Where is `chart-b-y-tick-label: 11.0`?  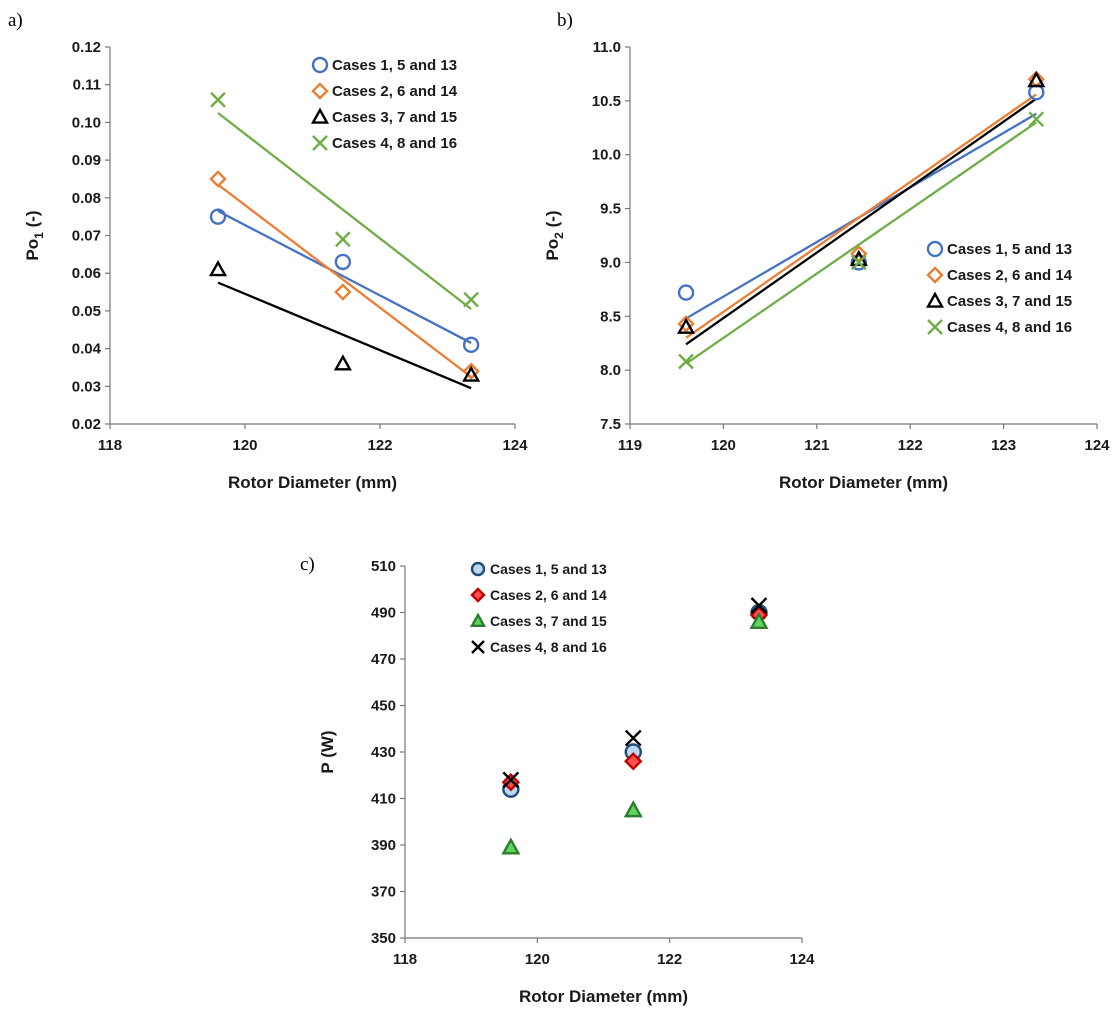 chart-b-y-tick-label: 11.0 is located at coordinates (607, 47).